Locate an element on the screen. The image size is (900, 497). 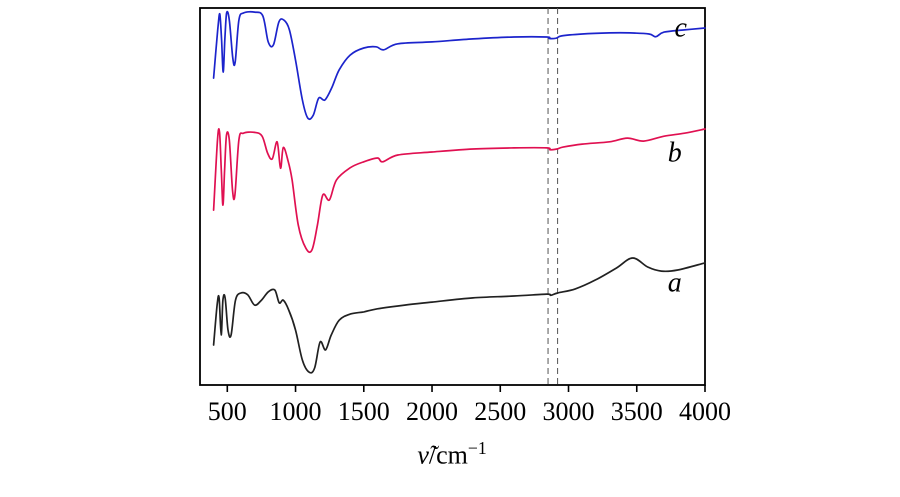
x-tick-label: 1500 is located at coordinates (364, 411).